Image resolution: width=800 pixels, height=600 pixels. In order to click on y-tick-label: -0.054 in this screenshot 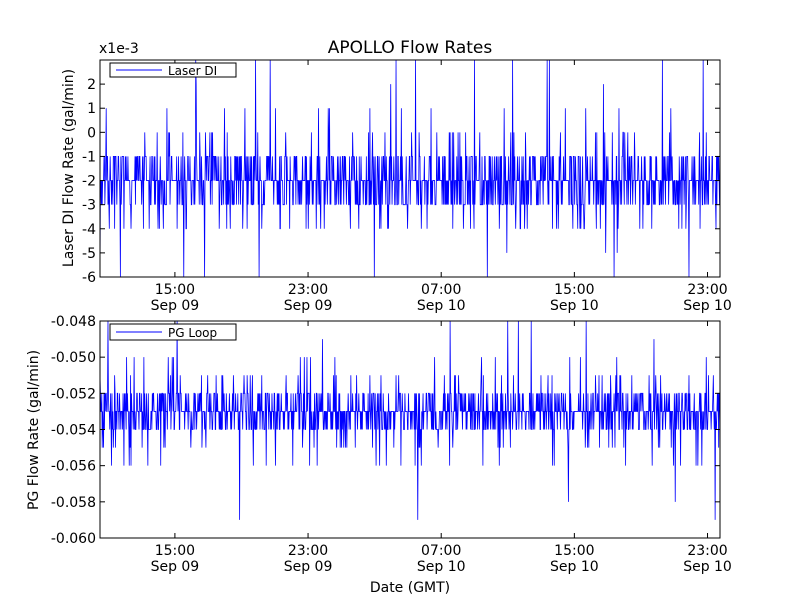, I will do `click(73, 431)`.